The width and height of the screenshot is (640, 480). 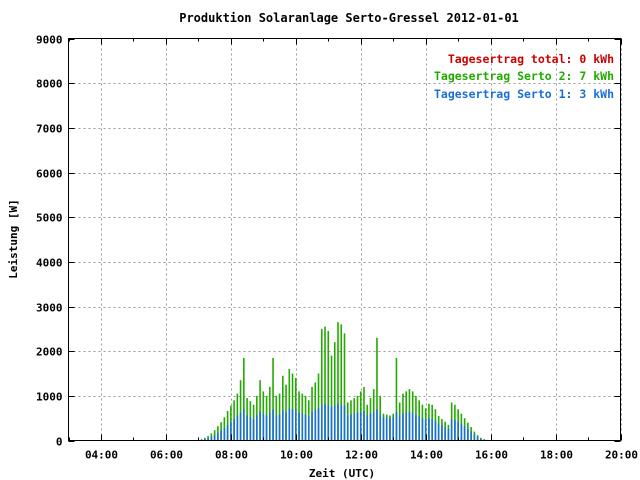 What do you see at coordinates (49, 397) in the screenshot?
I see `y-tick-label: 1000` at bounding box center [49, 397].